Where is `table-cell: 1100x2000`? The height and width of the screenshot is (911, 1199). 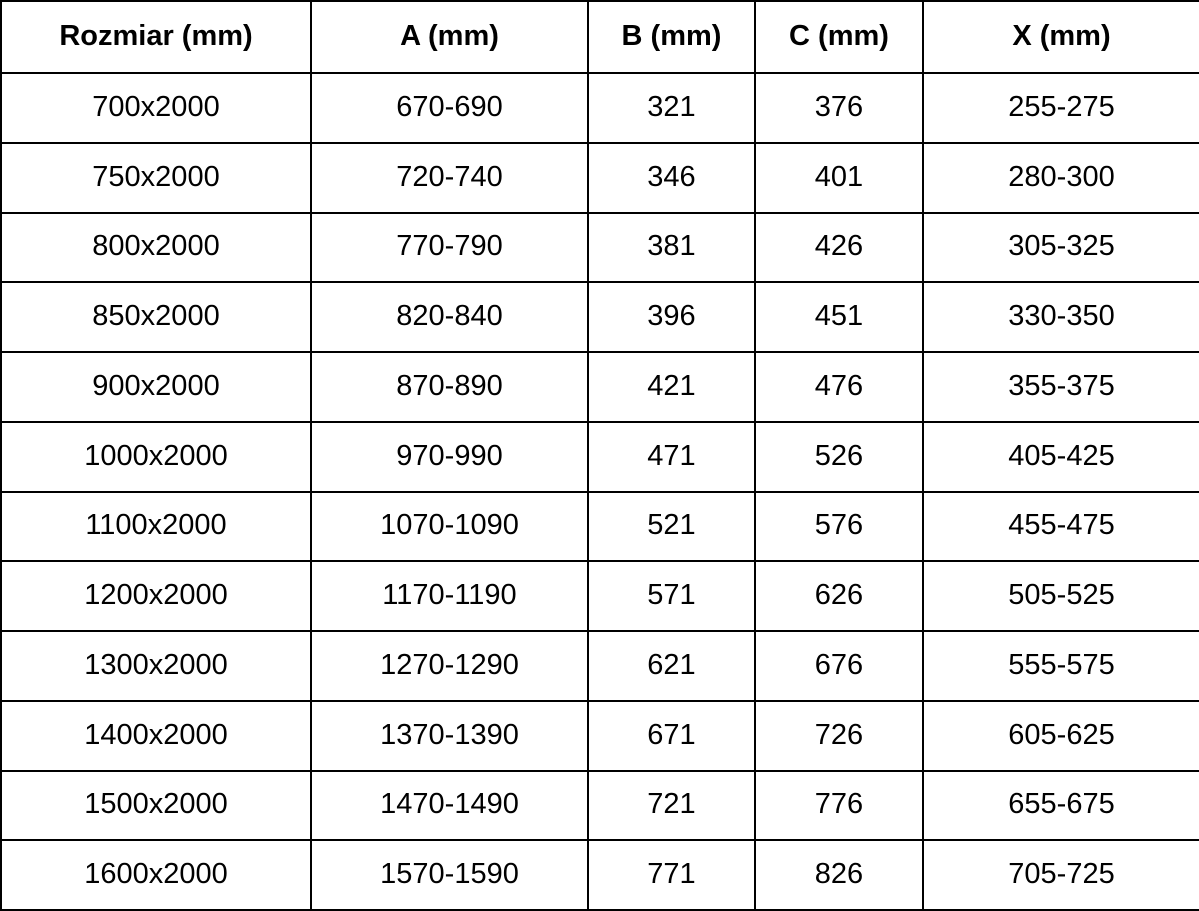
table-cell: 1100x2000 is located at coordinates (156, 526).